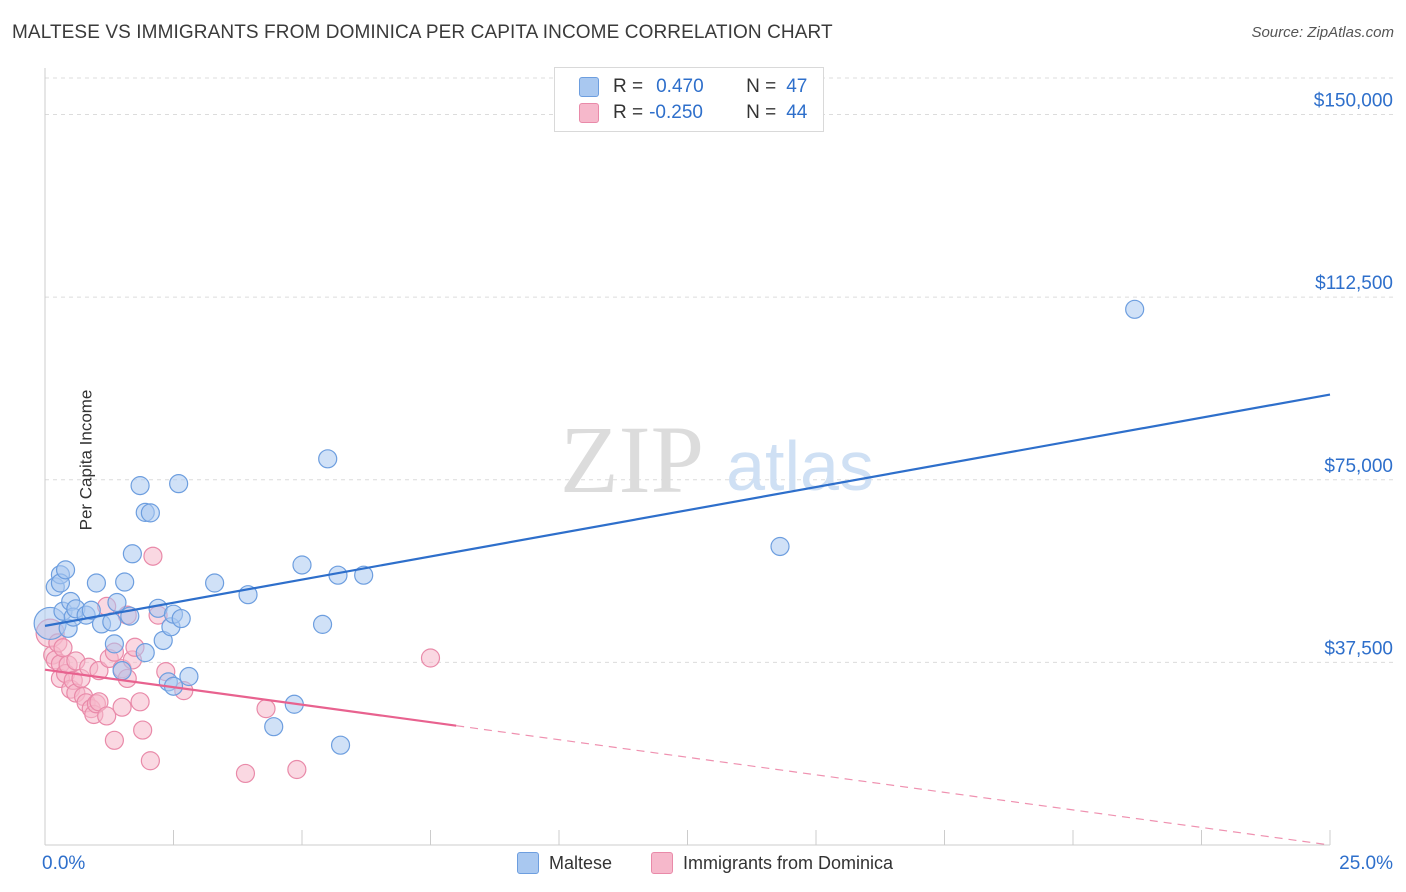  I want to click on series-dominica, so click(238, 665).